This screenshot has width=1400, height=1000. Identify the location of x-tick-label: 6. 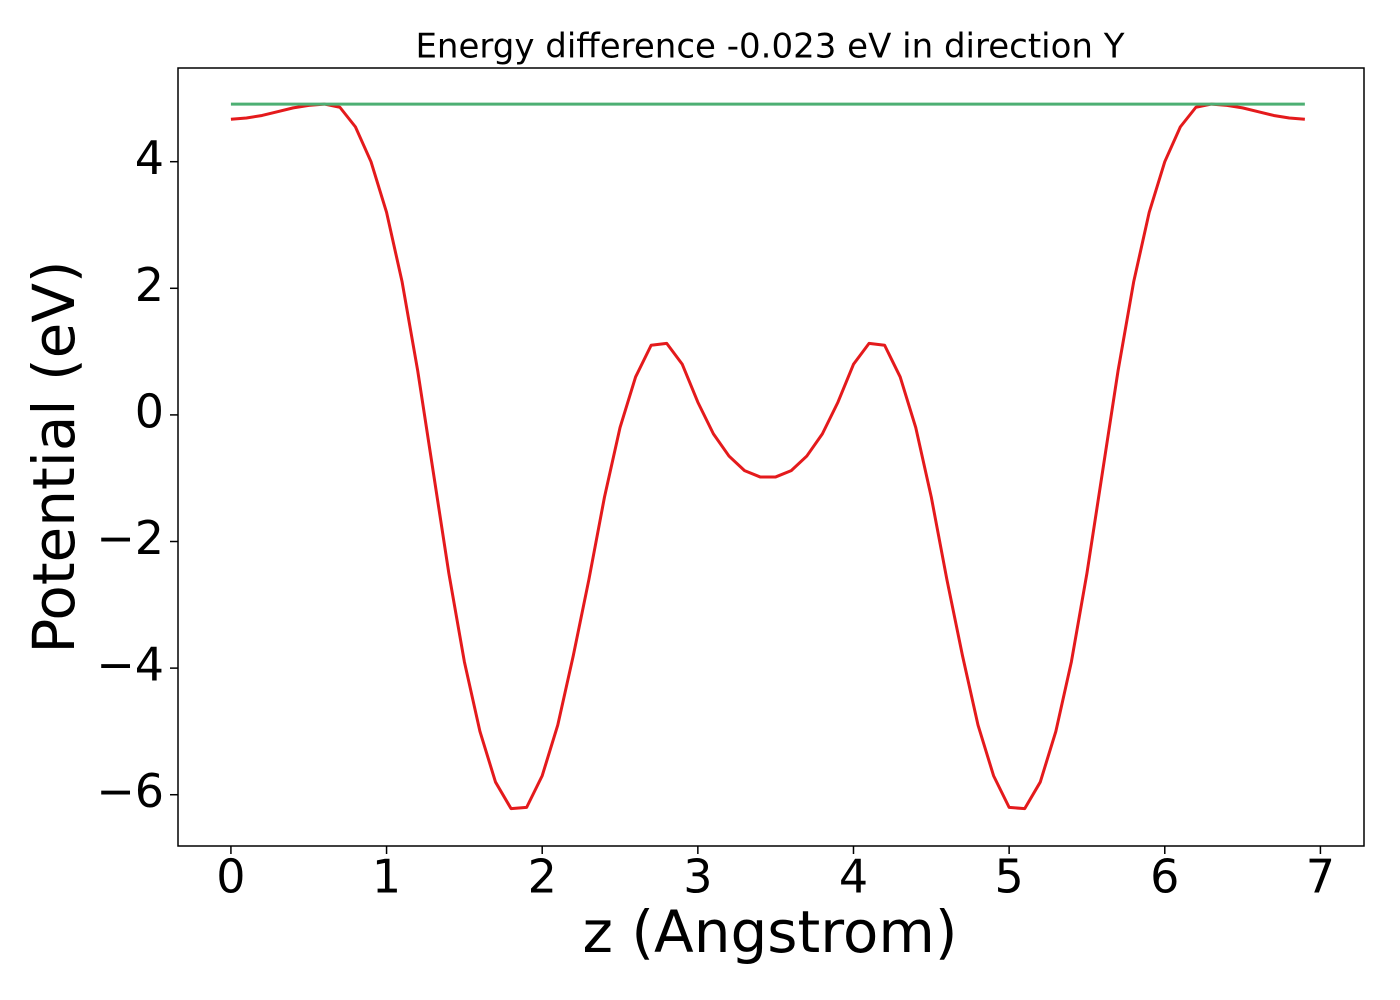
(1164, 877).